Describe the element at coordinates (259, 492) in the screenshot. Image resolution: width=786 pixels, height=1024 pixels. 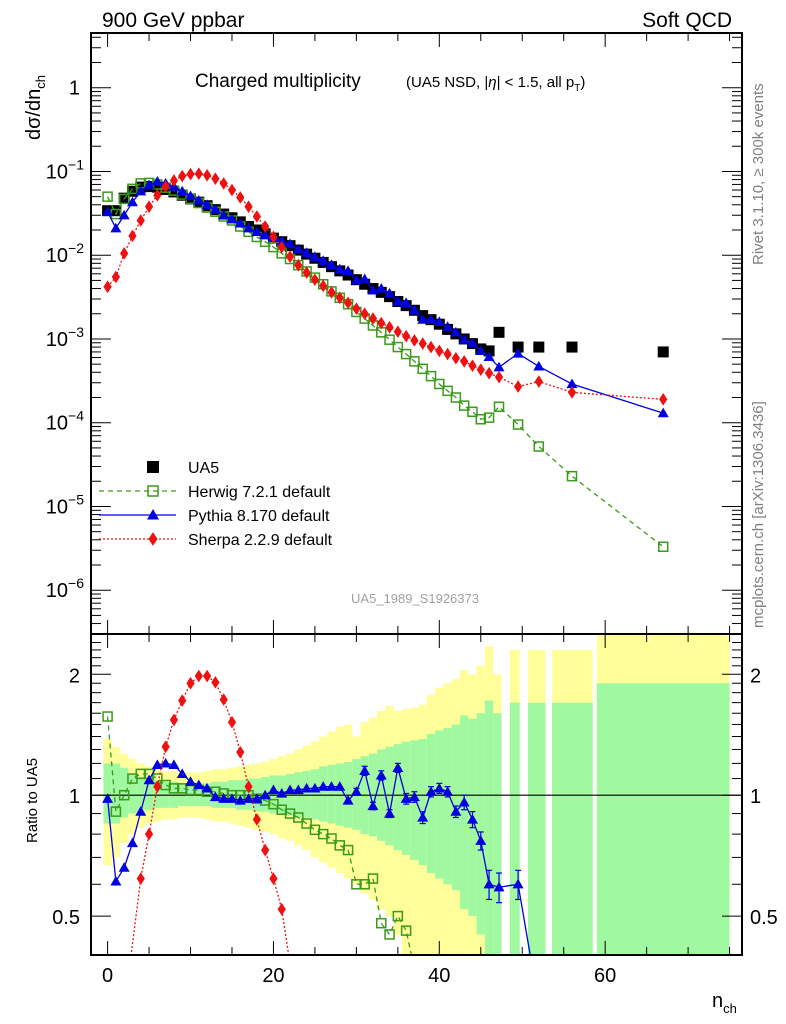
I see `legend-label: Herwig 7.2.1 default` at that location.